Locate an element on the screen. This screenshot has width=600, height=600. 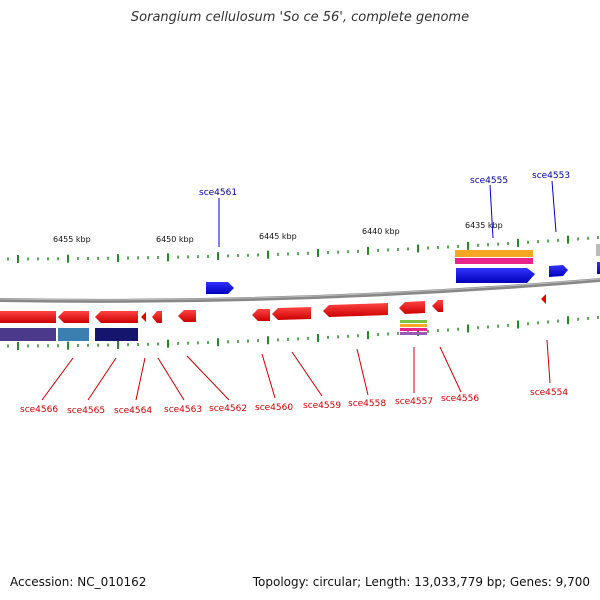
feature-bar-steelblue is located at coordinates (73, 334).